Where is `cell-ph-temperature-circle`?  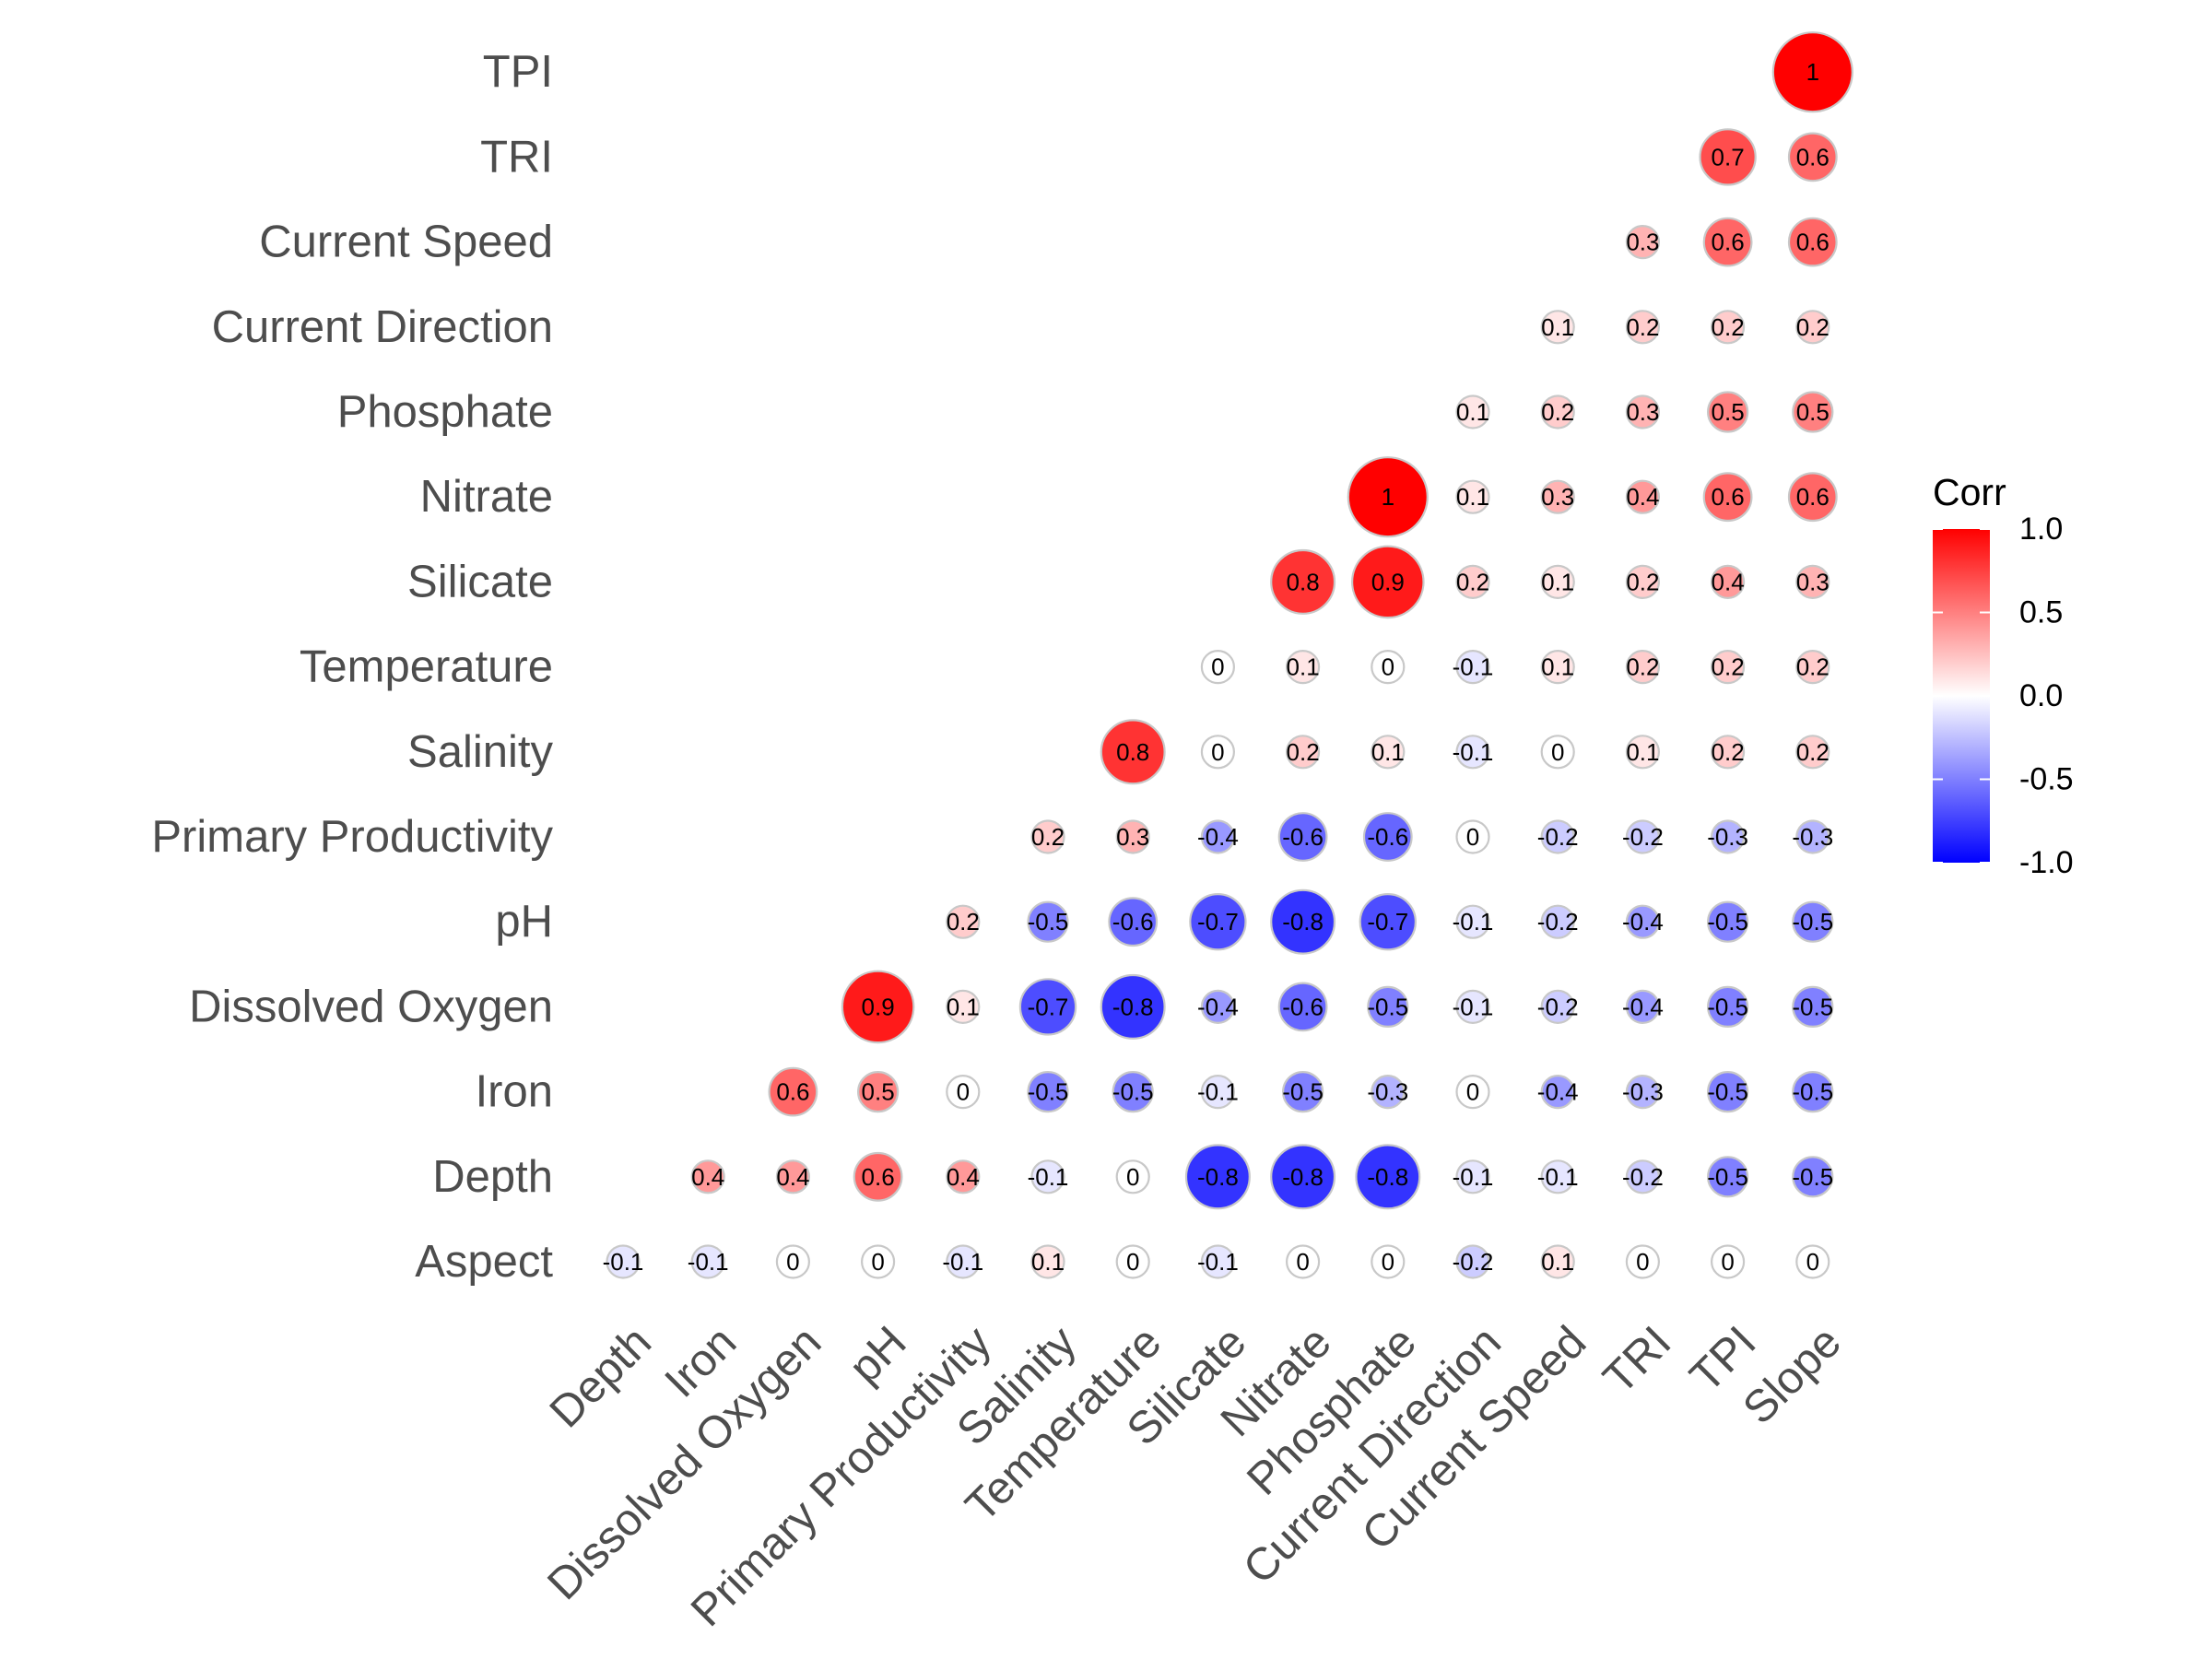 cell-ph-temperature-circle is located at coordinates (1133, 922).